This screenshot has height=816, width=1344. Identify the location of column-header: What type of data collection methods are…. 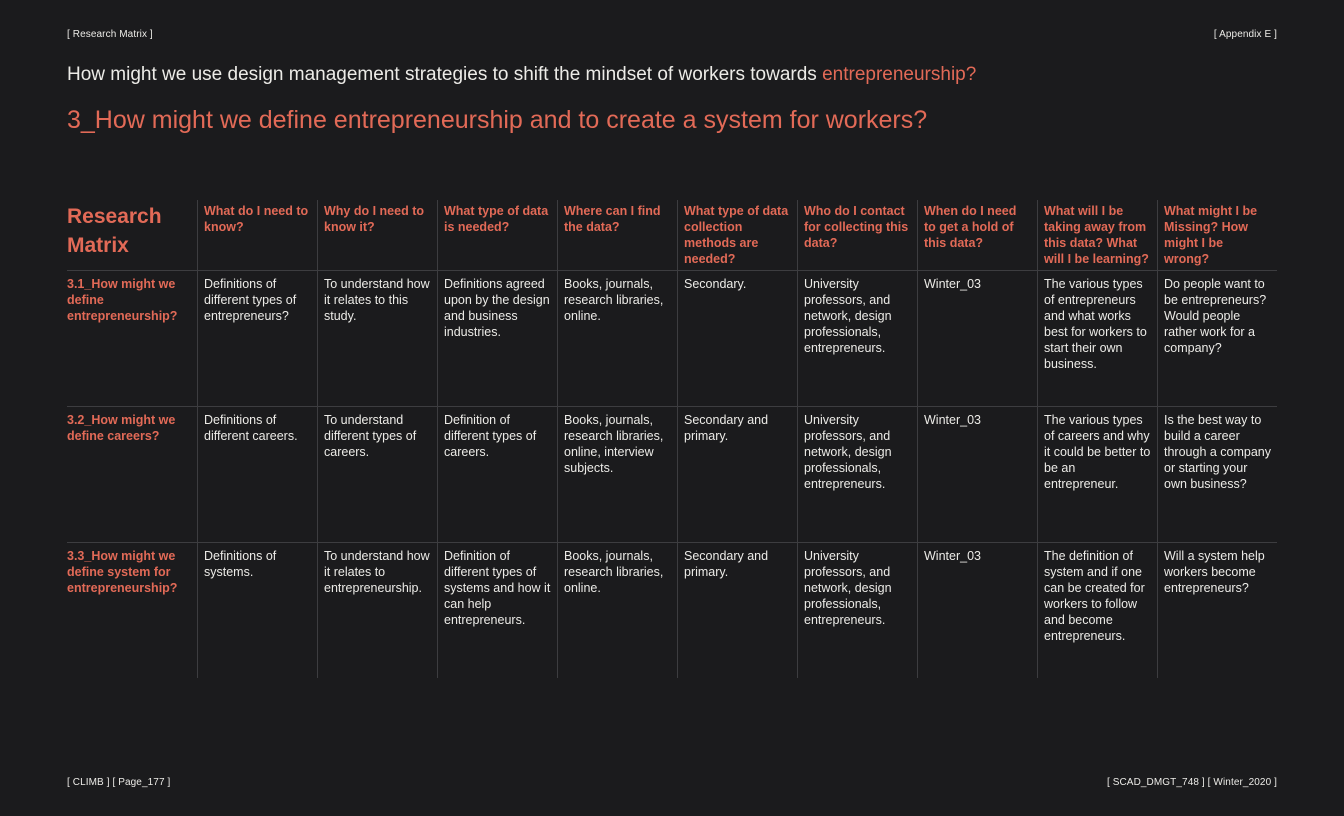
(737, 235).